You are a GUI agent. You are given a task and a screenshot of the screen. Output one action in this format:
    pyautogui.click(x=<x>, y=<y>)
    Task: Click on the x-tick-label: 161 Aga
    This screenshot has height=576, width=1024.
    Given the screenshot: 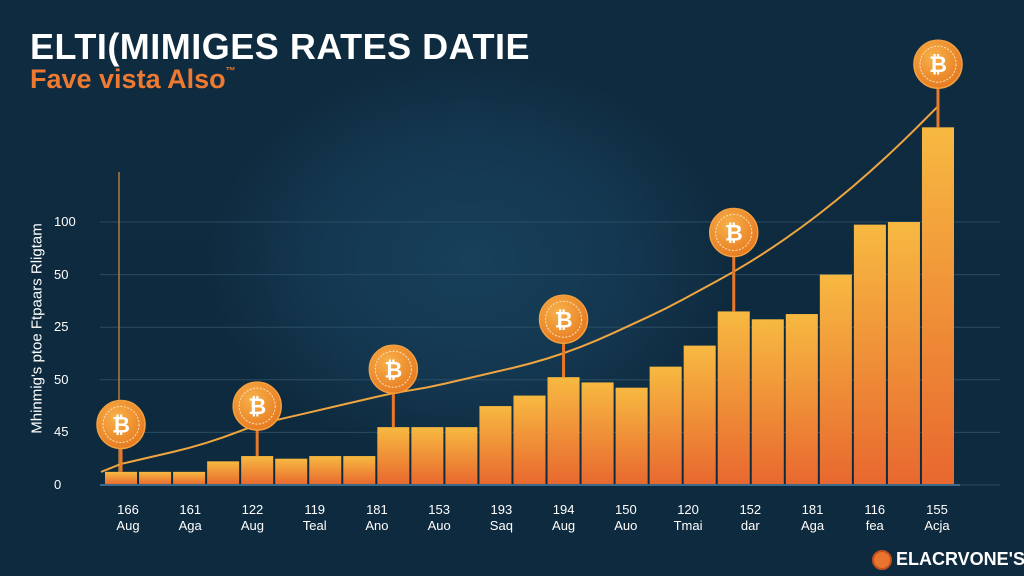 What is the action you would take?
    pyautogui.click(x=190, y=518)
    